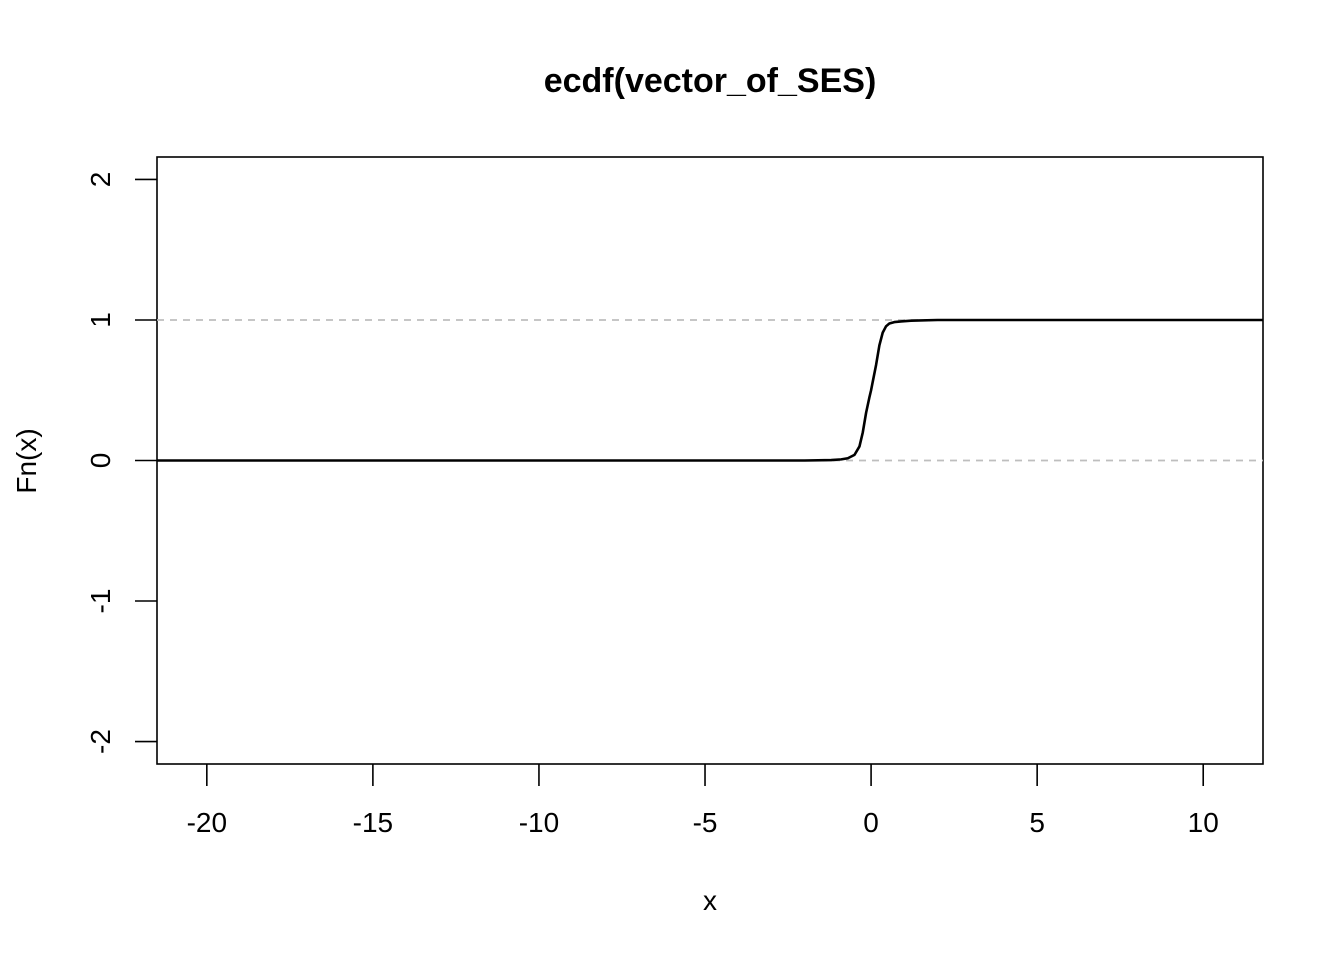 The width and height of the screenshot is (1344, 960). I want to click on y-axis-label: Fn(x), so click(26, 460).